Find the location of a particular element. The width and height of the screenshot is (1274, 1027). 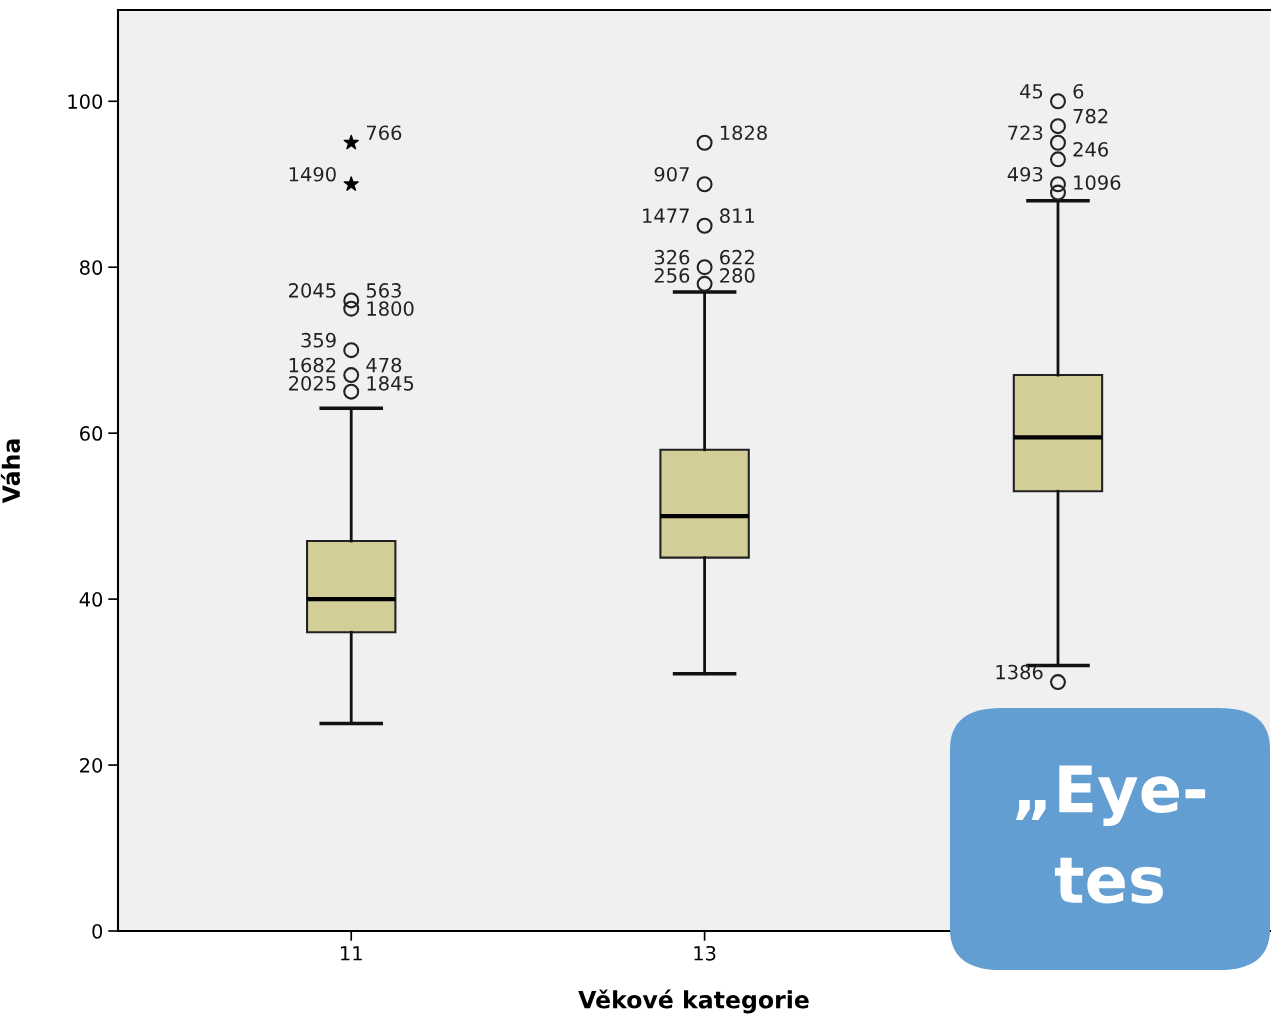

annotation: 723 is located at coordinates (1025, 133).